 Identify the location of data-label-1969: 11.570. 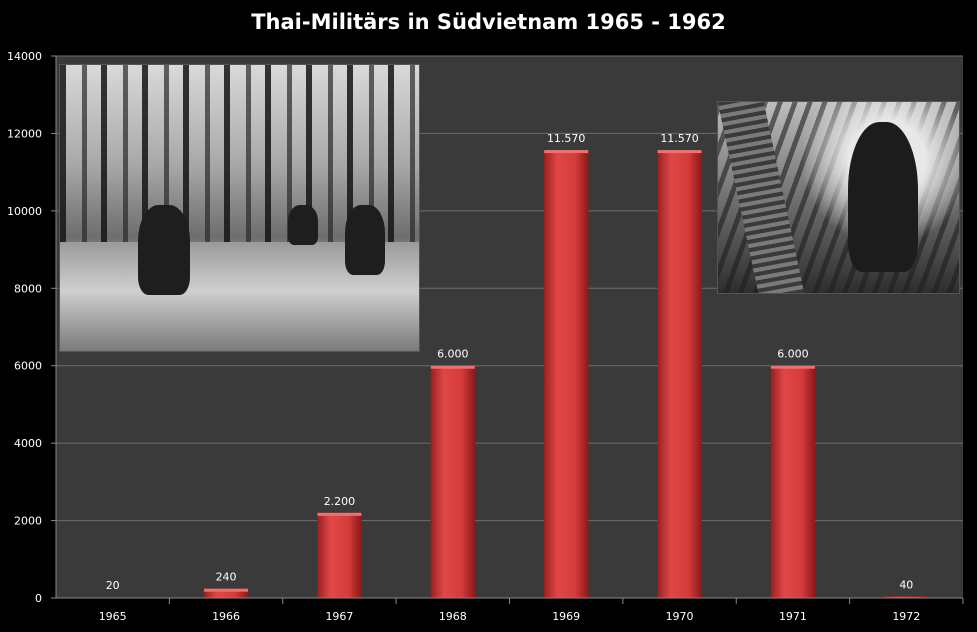
(566, 138).